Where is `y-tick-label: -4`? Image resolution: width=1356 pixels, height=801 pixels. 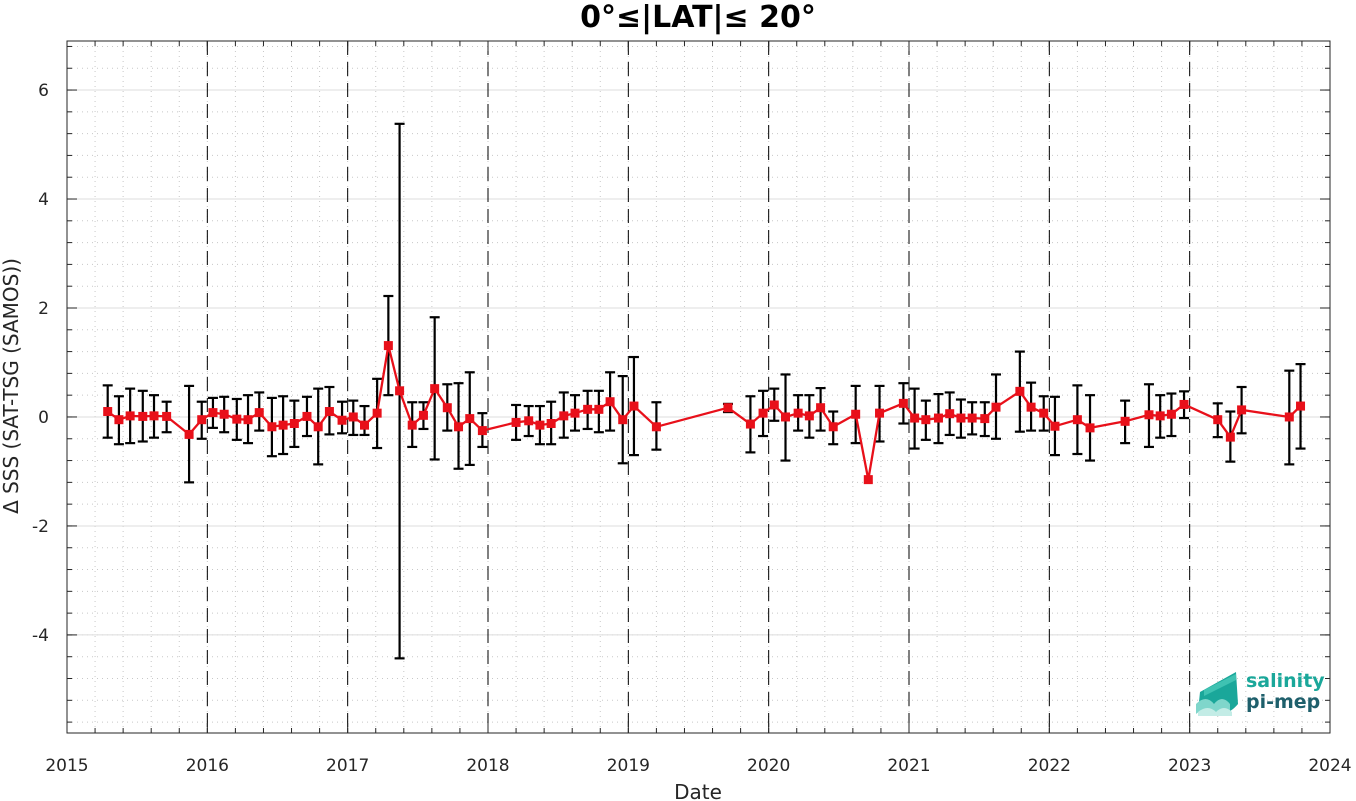
y-tick-label: -4 is located at coordinates (40, 636).